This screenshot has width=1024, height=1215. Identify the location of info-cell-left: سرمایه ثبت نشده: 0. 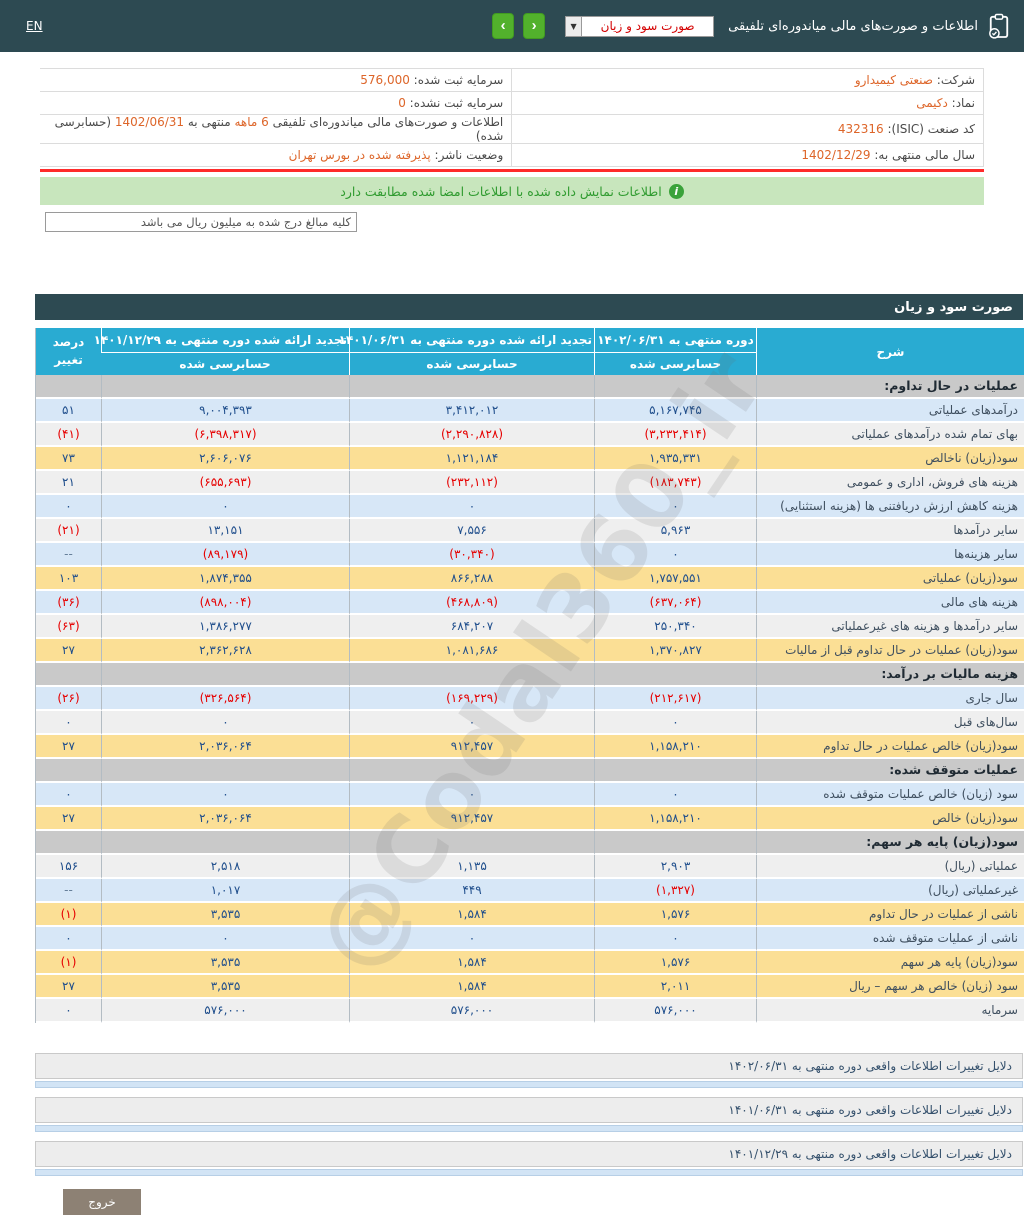
(276, 103).